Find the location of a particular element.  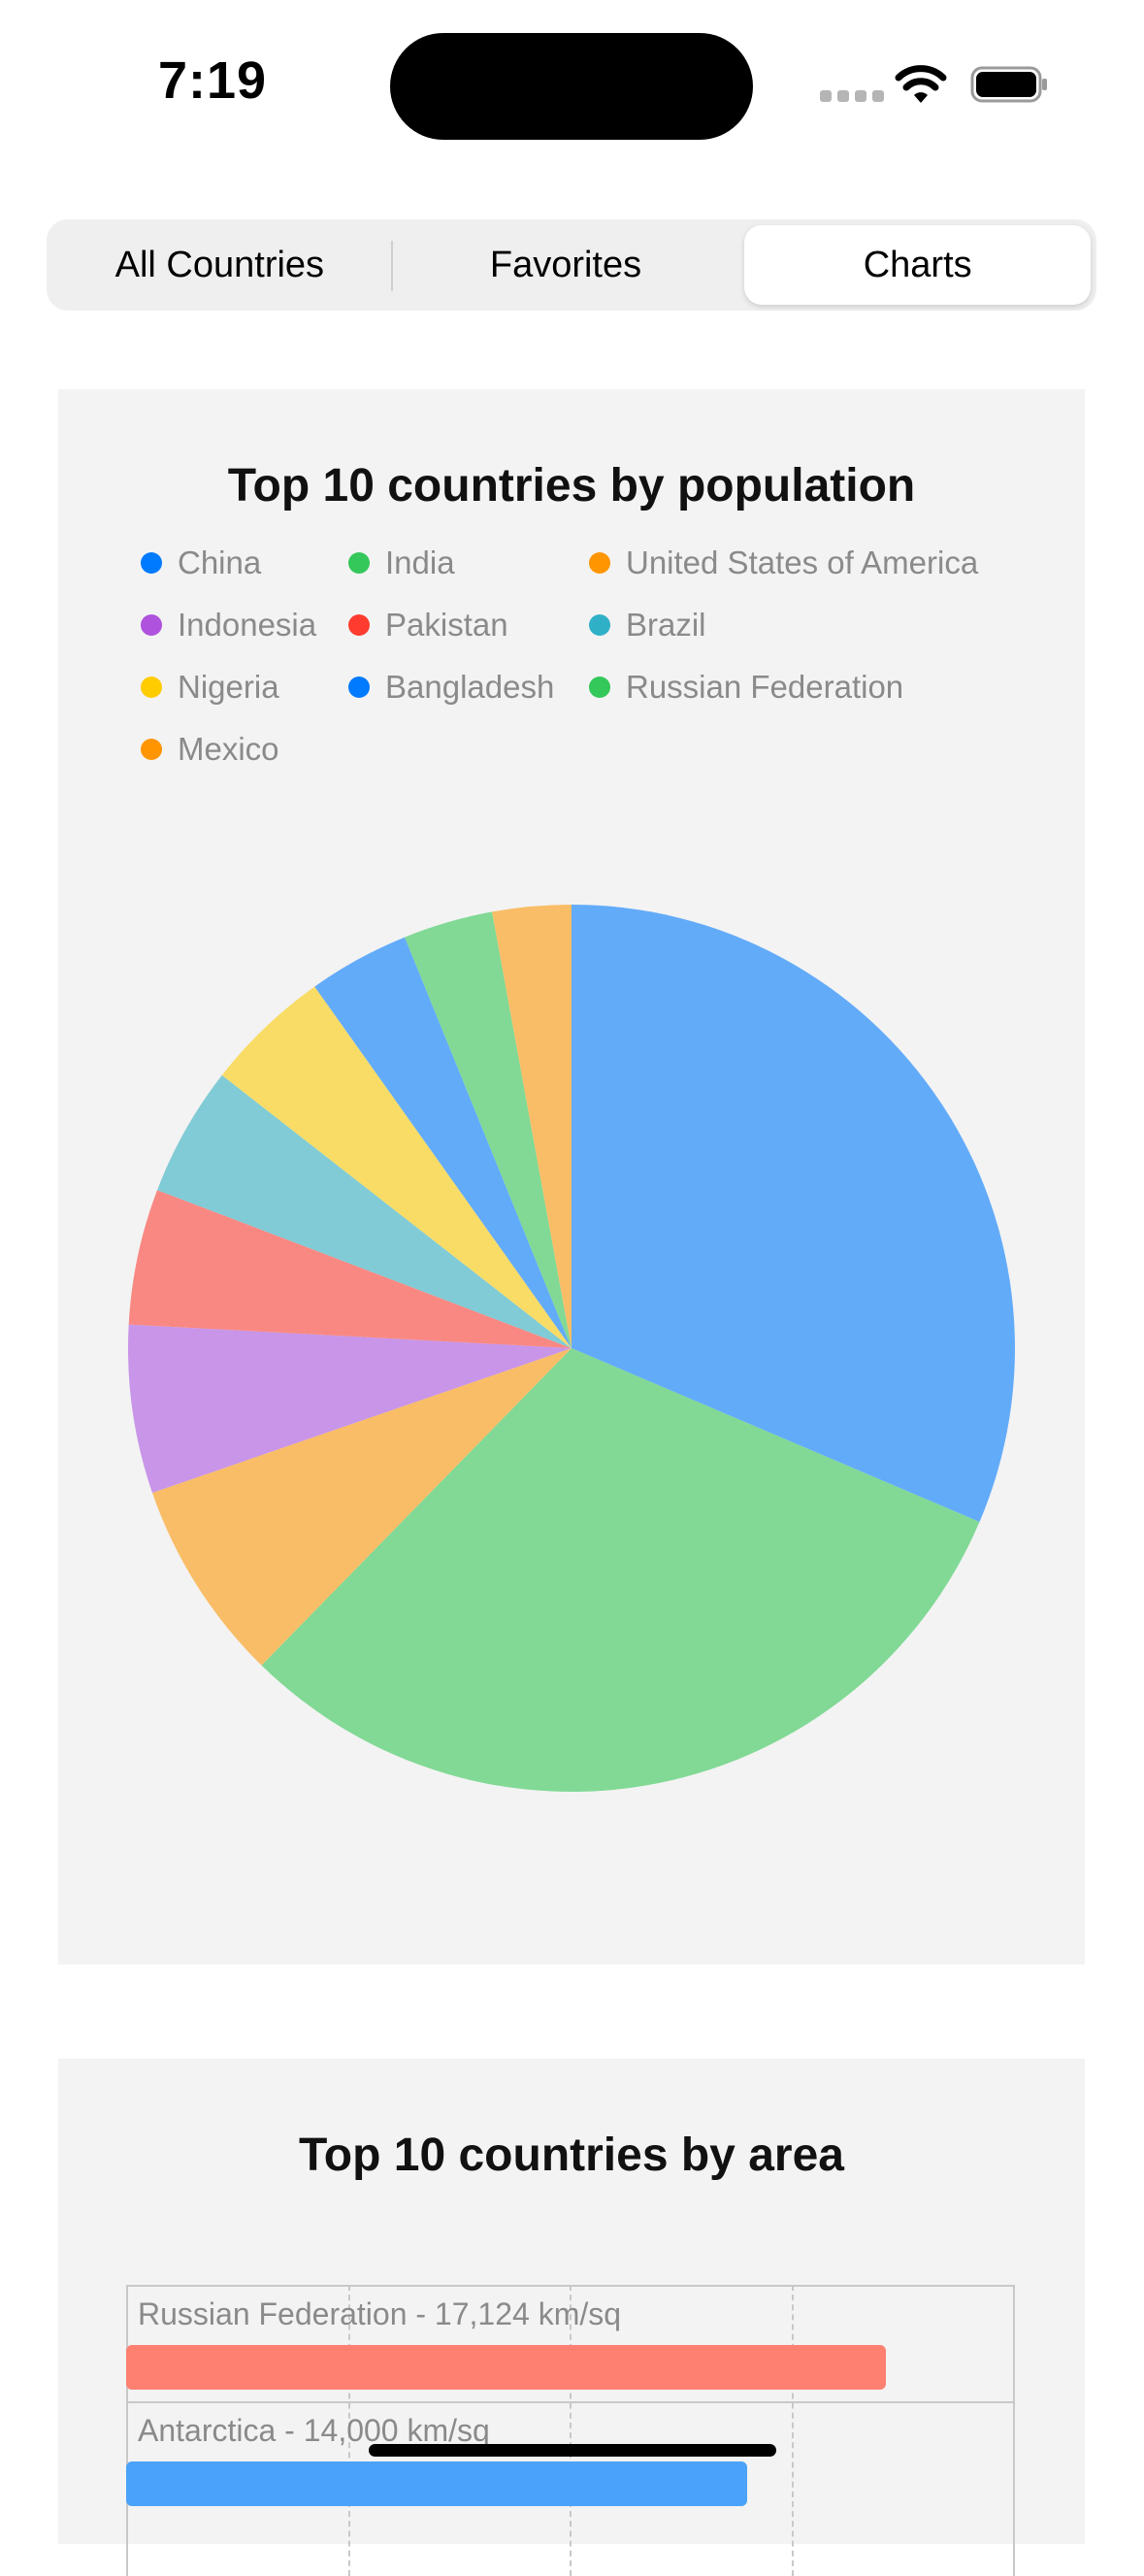

legend-item: Nigeria is located at coordinates (210, 688).